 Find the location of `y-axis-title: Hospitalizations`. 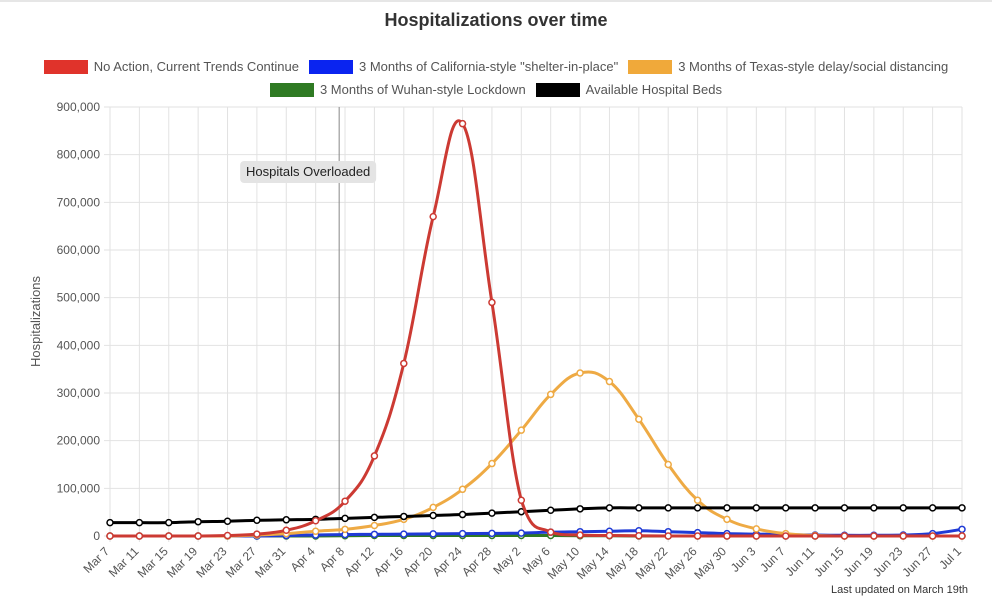

y-axis-title: Hospitalizations is located at coordinates (35, 321).